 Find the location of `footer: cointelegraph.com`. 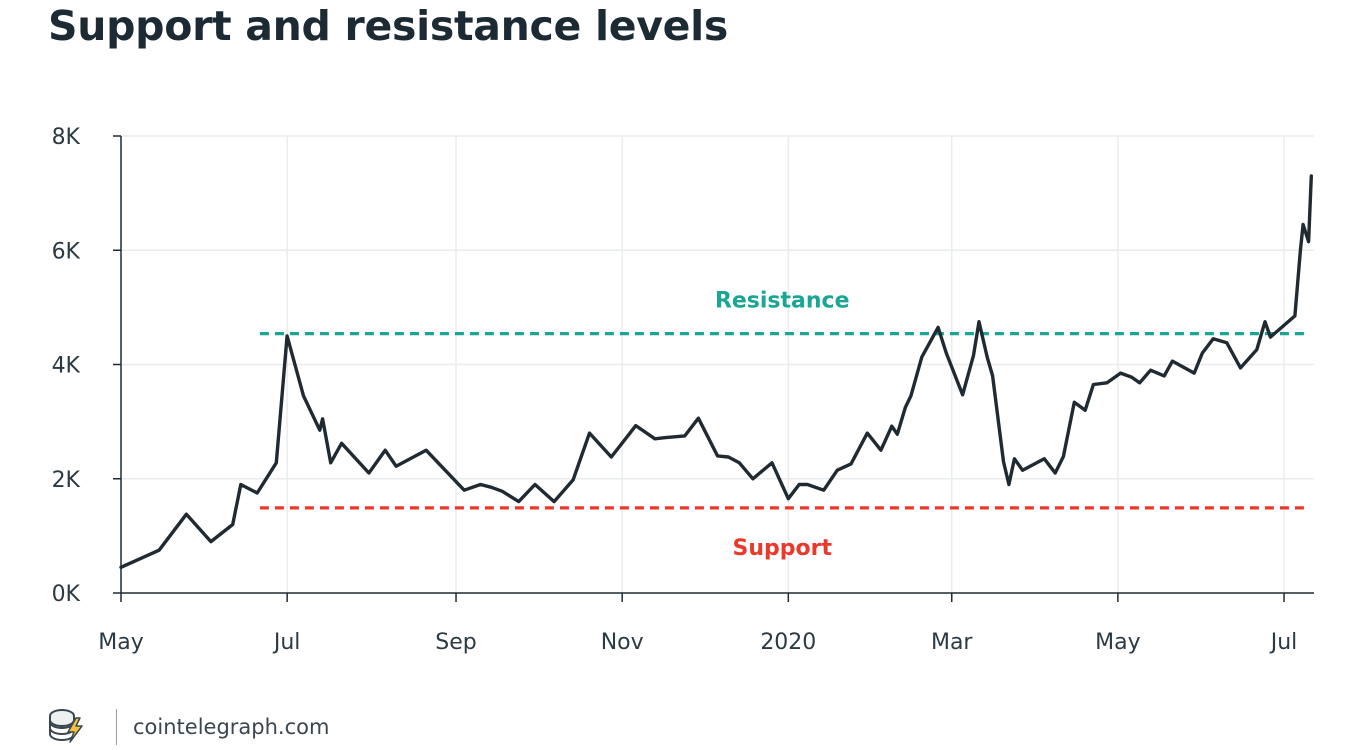

footer: cointelegraph.com is located at coordinates (187, 727).